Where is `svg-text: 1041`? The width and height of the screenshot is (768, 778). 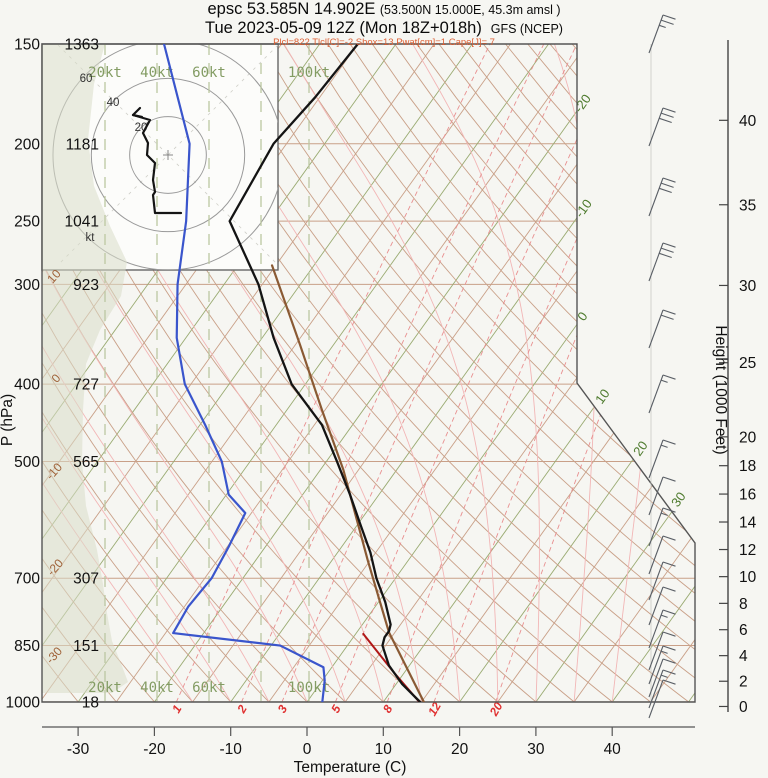 svg-text: 1041 is located at coordinates (82, 222).